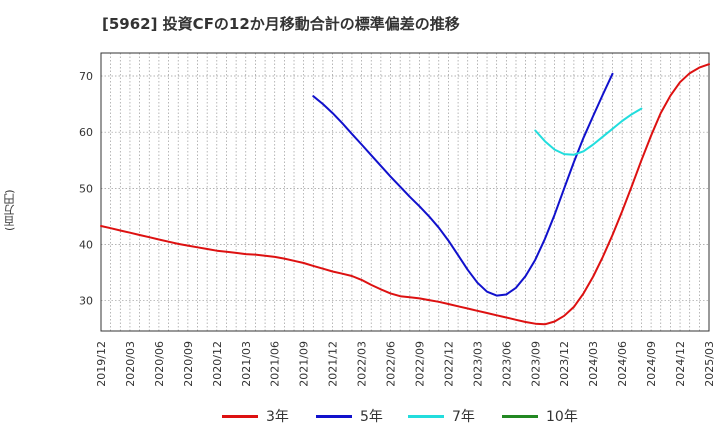  What do you see at coordinates (275, 364) in the screenshot?
I see `x-tick-label: 2021/06` at bounding box center [275, 364].